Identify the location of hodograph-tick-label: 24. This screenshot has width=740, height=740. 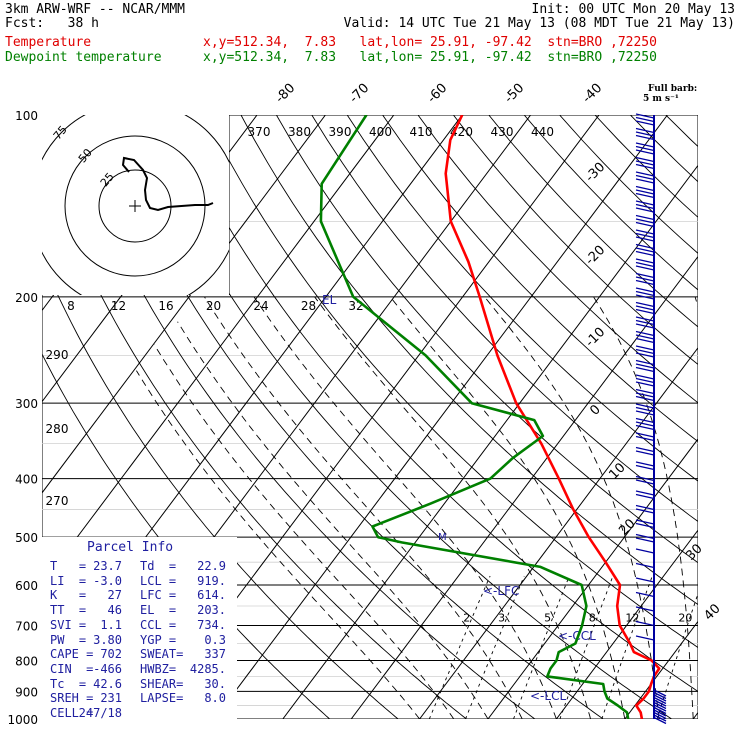
(260, 306).